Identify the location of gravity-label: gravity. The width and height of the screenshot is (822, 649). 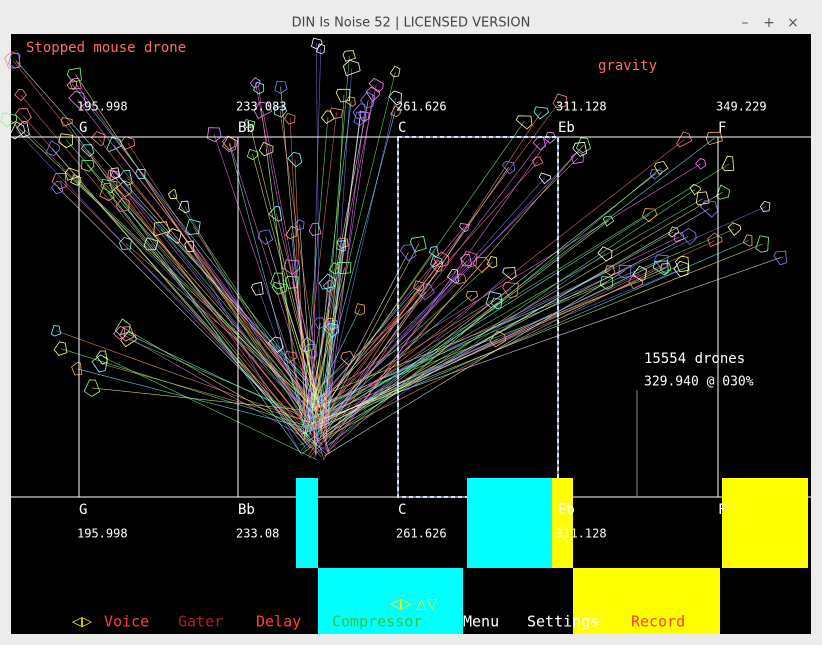
(627, 66).